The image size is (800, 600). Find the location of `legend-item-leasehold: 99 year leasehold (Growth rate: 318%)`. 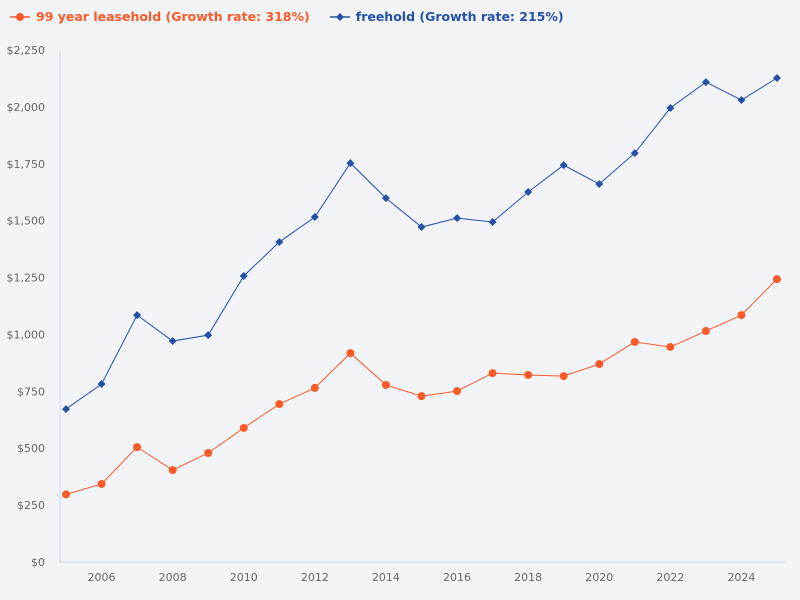

legend-item-leasehold: 99 year leasehold (Growth rate: 318%) is located at coordinates (160, 16).